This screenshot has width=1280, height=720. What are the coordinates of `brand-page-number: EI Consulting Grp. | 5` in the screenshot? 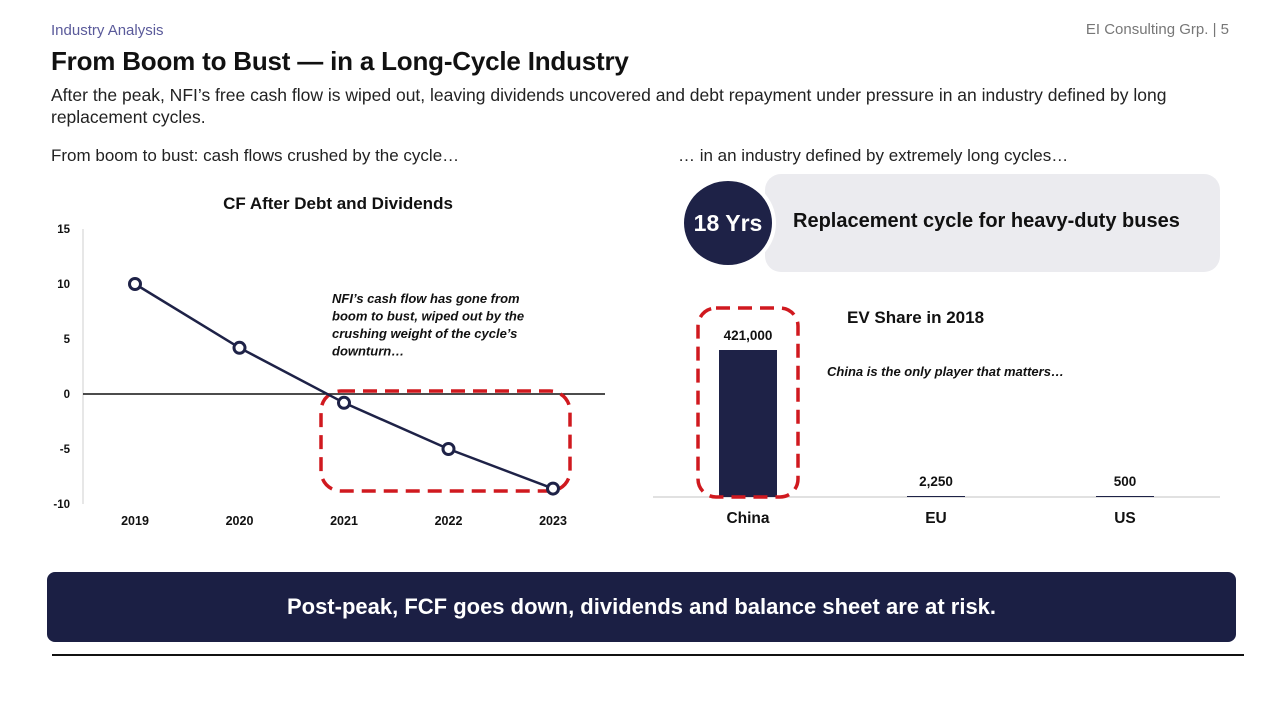 It's located at (1157, 29).